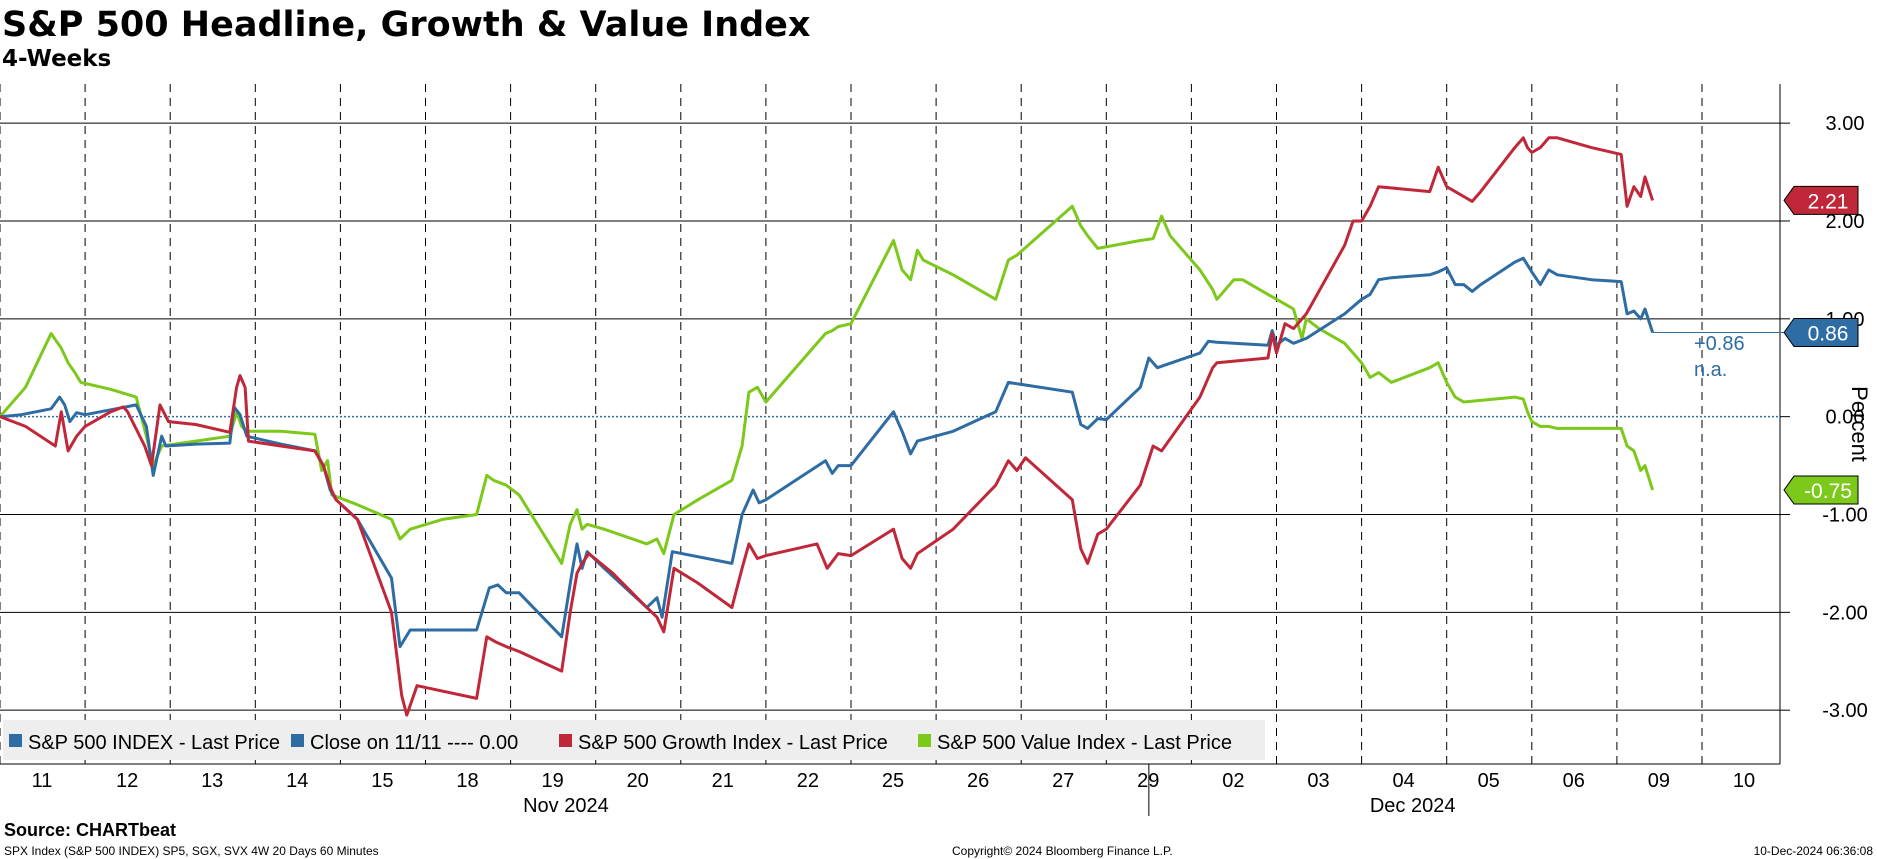 This screenshot has width=1877, height=859. What do you see at coordinates (406, 25) in the screenshot?
I see `chart-title: S&P 500 Headline, Growth & Value Index` at bounding box center [406, 25].